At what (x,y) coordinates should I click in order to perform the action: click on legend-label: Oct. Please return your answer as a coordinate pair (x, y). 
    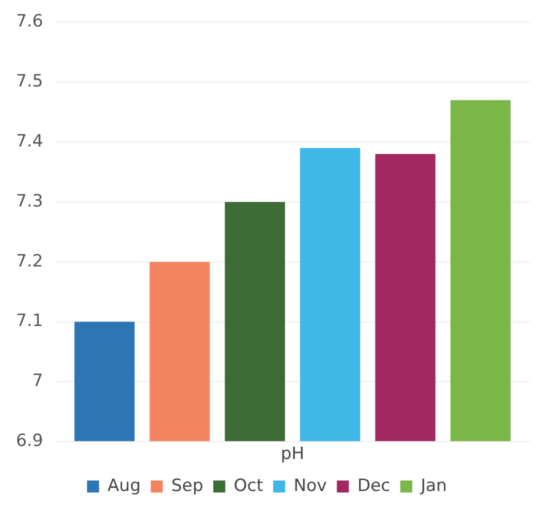
    Looking at the image, I should click on (249, 486).